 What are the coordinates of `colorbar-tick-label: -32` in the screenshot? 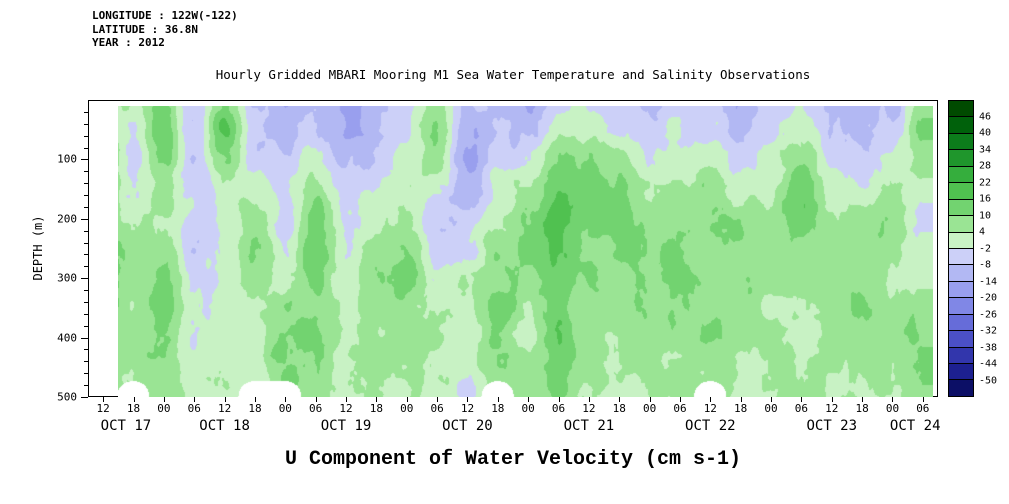 It's located at (988, 331).